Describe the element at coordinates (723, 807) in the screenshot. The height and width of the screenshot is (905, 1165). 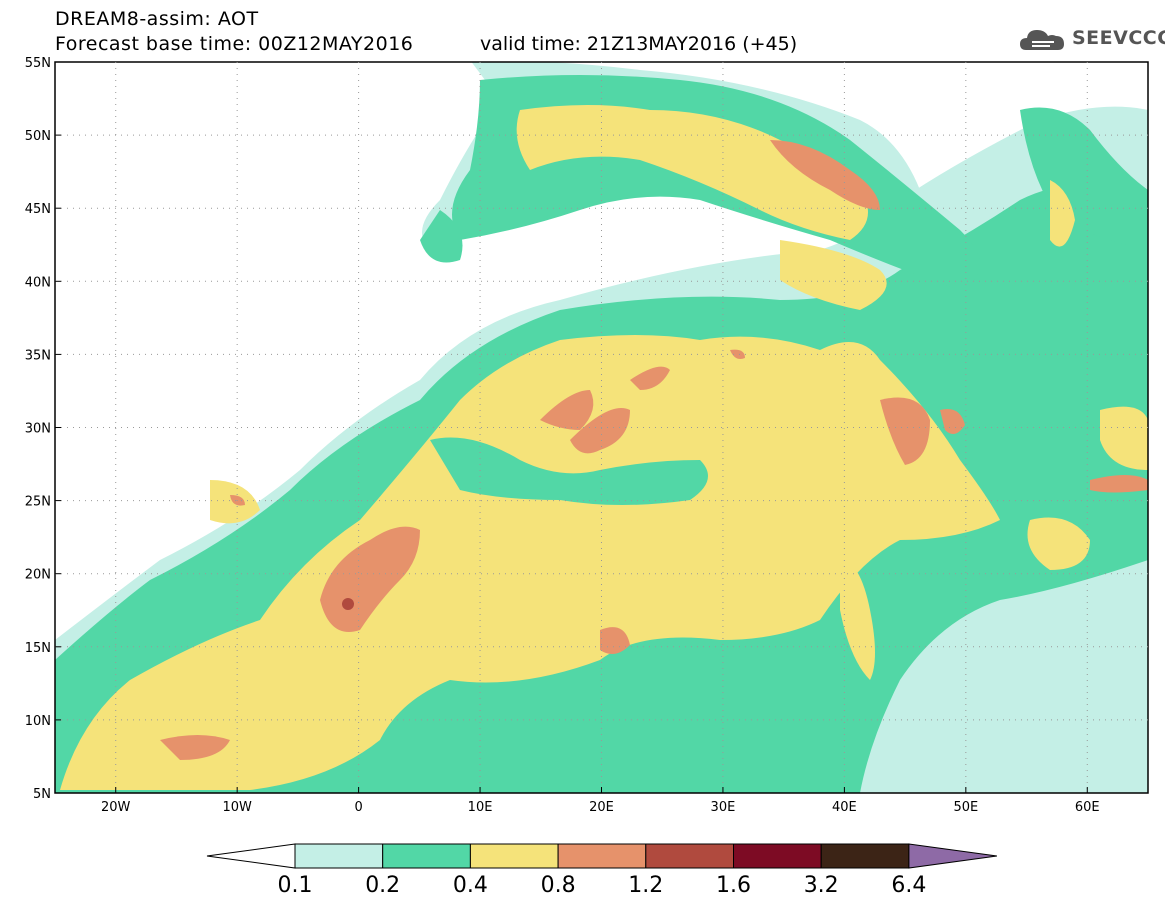
I see `lon-label: 30E` at that location.